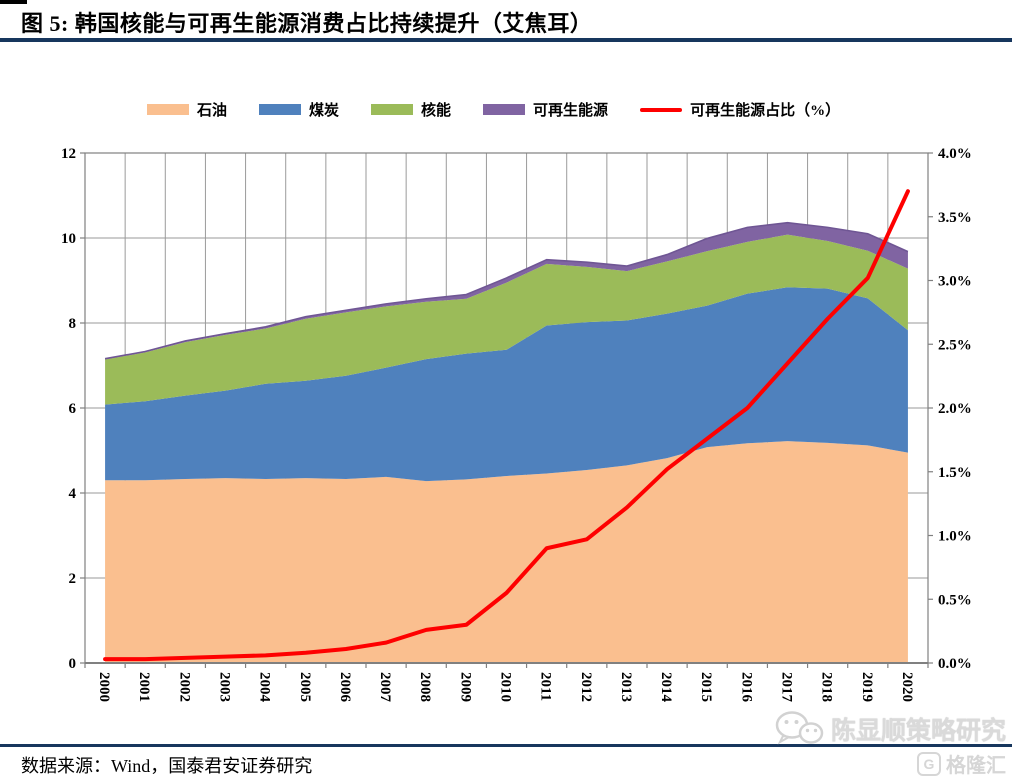 This screenshot has width=1012, height=783. Describe the element at coordinates (827, 687) in the screenshot. I see `x-tick-label: 2018` at that location.